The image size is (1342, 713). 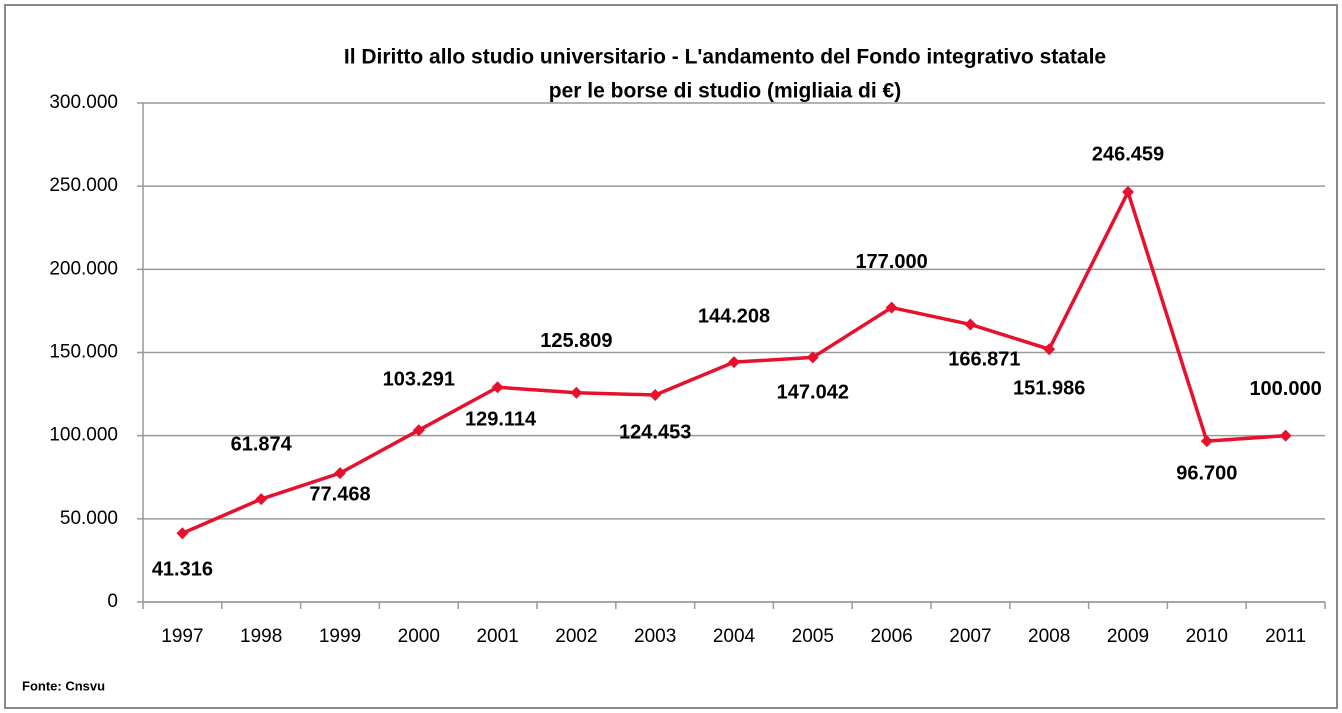 What do you see at coordinates (340, 636) in the screenshot?
I see `x-tick-label: 1999` at bounding box center [340, 636].